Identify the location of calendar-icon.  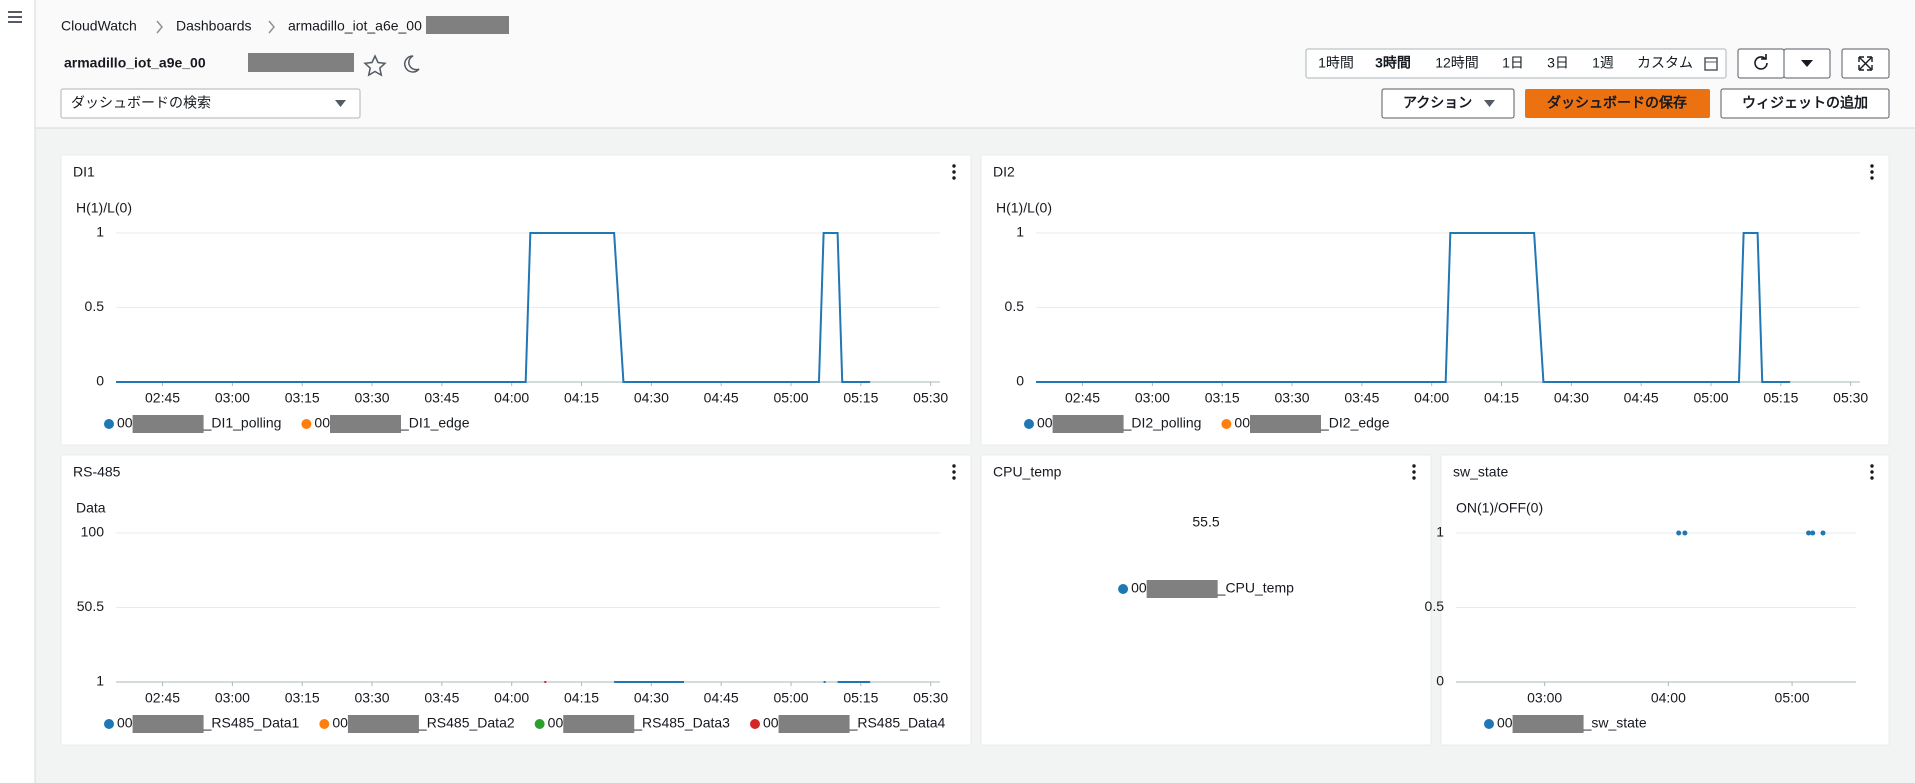
(1711, 64).